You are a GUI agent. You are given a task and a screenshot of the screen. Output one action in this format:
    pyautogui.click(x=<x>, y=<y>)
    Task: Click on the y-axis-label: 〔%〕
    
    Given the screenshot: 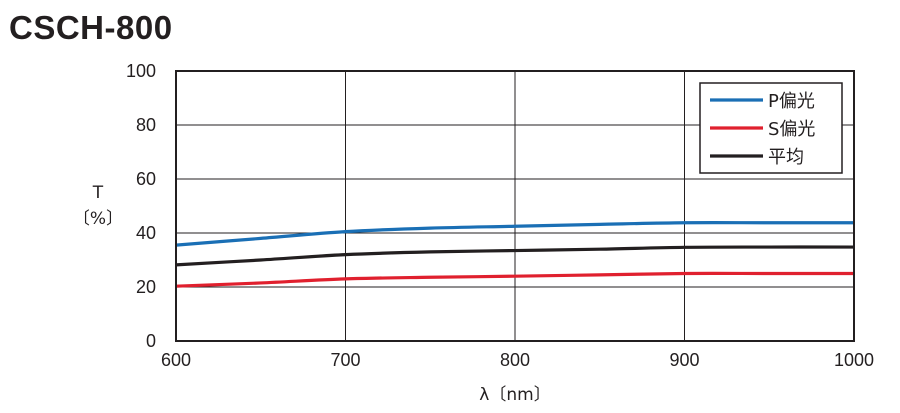 What is the action you would take?
    pyautogui.click(x=98, y=219)
    